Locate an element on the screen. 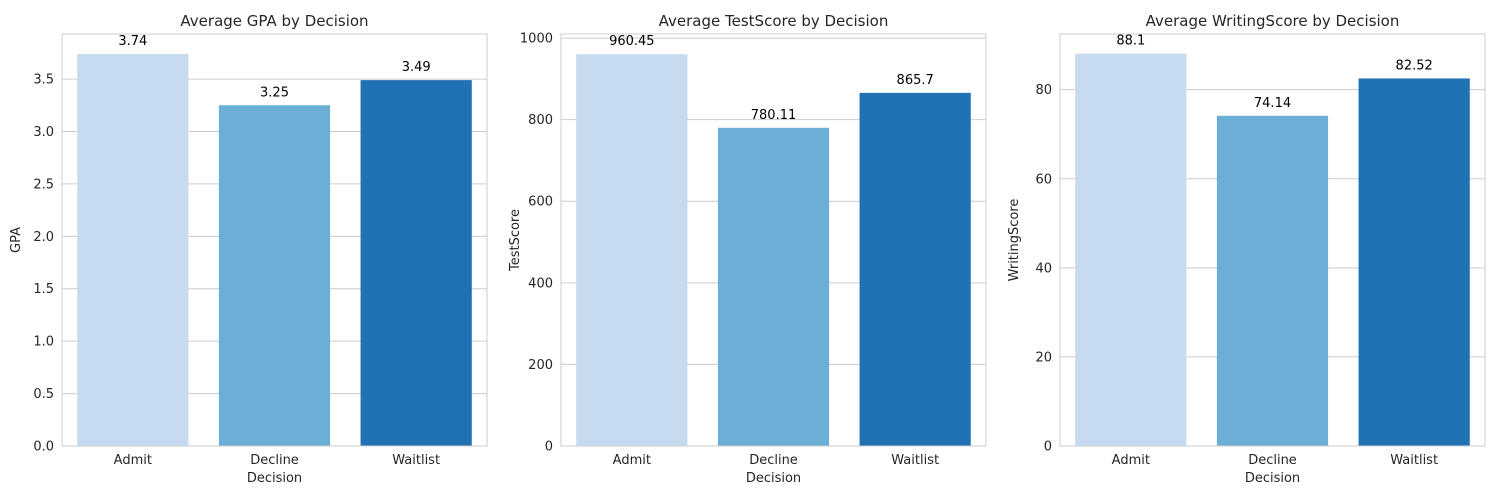  y-tick-label: 40 is located at coordinates (1043, 268).